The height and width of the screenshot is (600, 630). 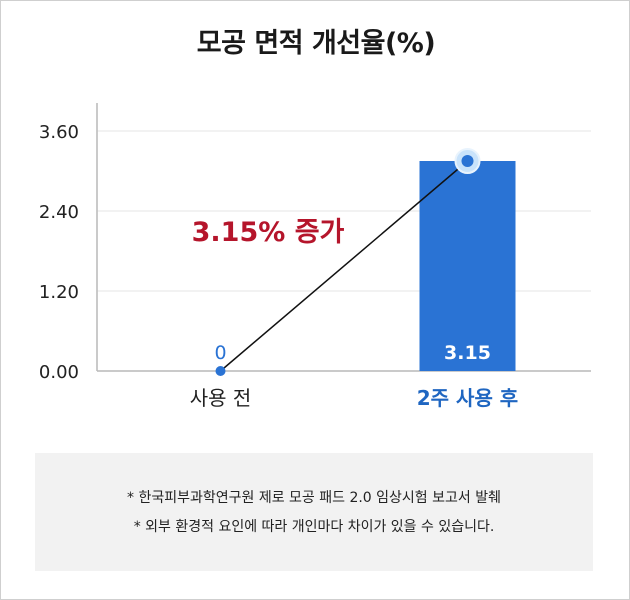 I want to click on data-label-start: 0, so click(x=220, y=353).